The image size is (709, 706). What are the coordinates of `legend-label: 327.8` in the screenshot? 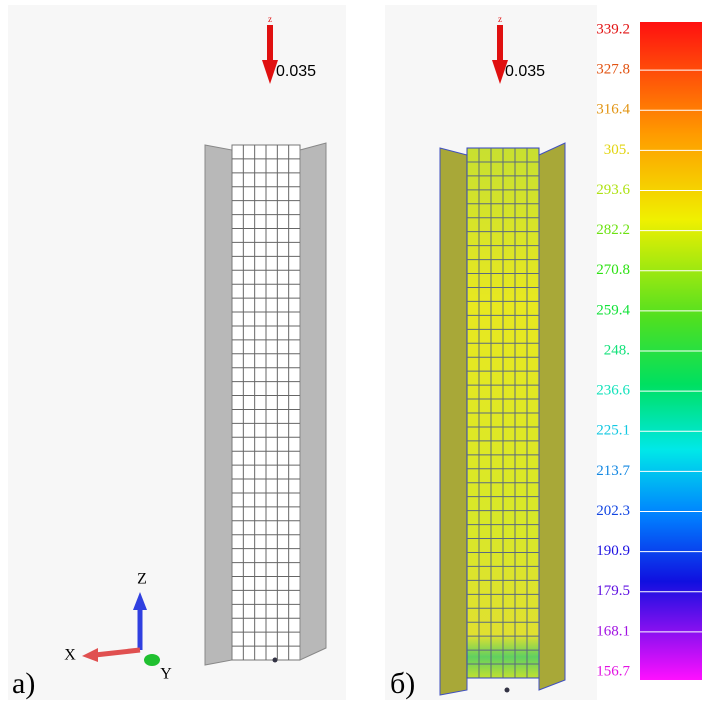 It's located at (613, 70).